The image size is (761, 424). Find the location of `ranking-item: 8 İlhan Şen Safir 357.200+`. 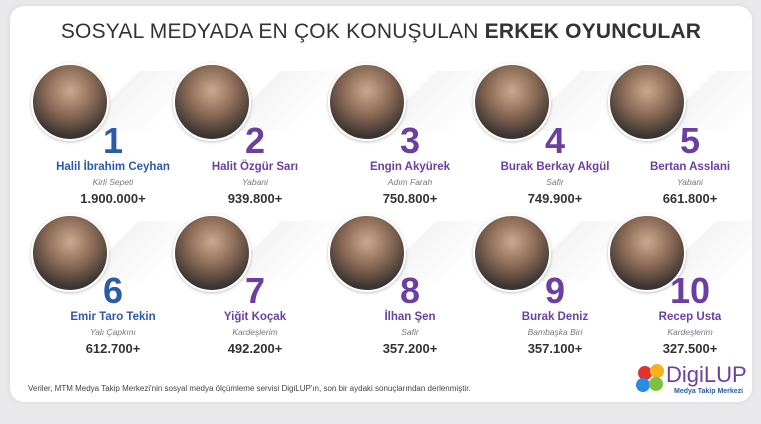

ranking-item: 8 İlhan Şen Safir 357.200+ is located at coordinates (411, 287).